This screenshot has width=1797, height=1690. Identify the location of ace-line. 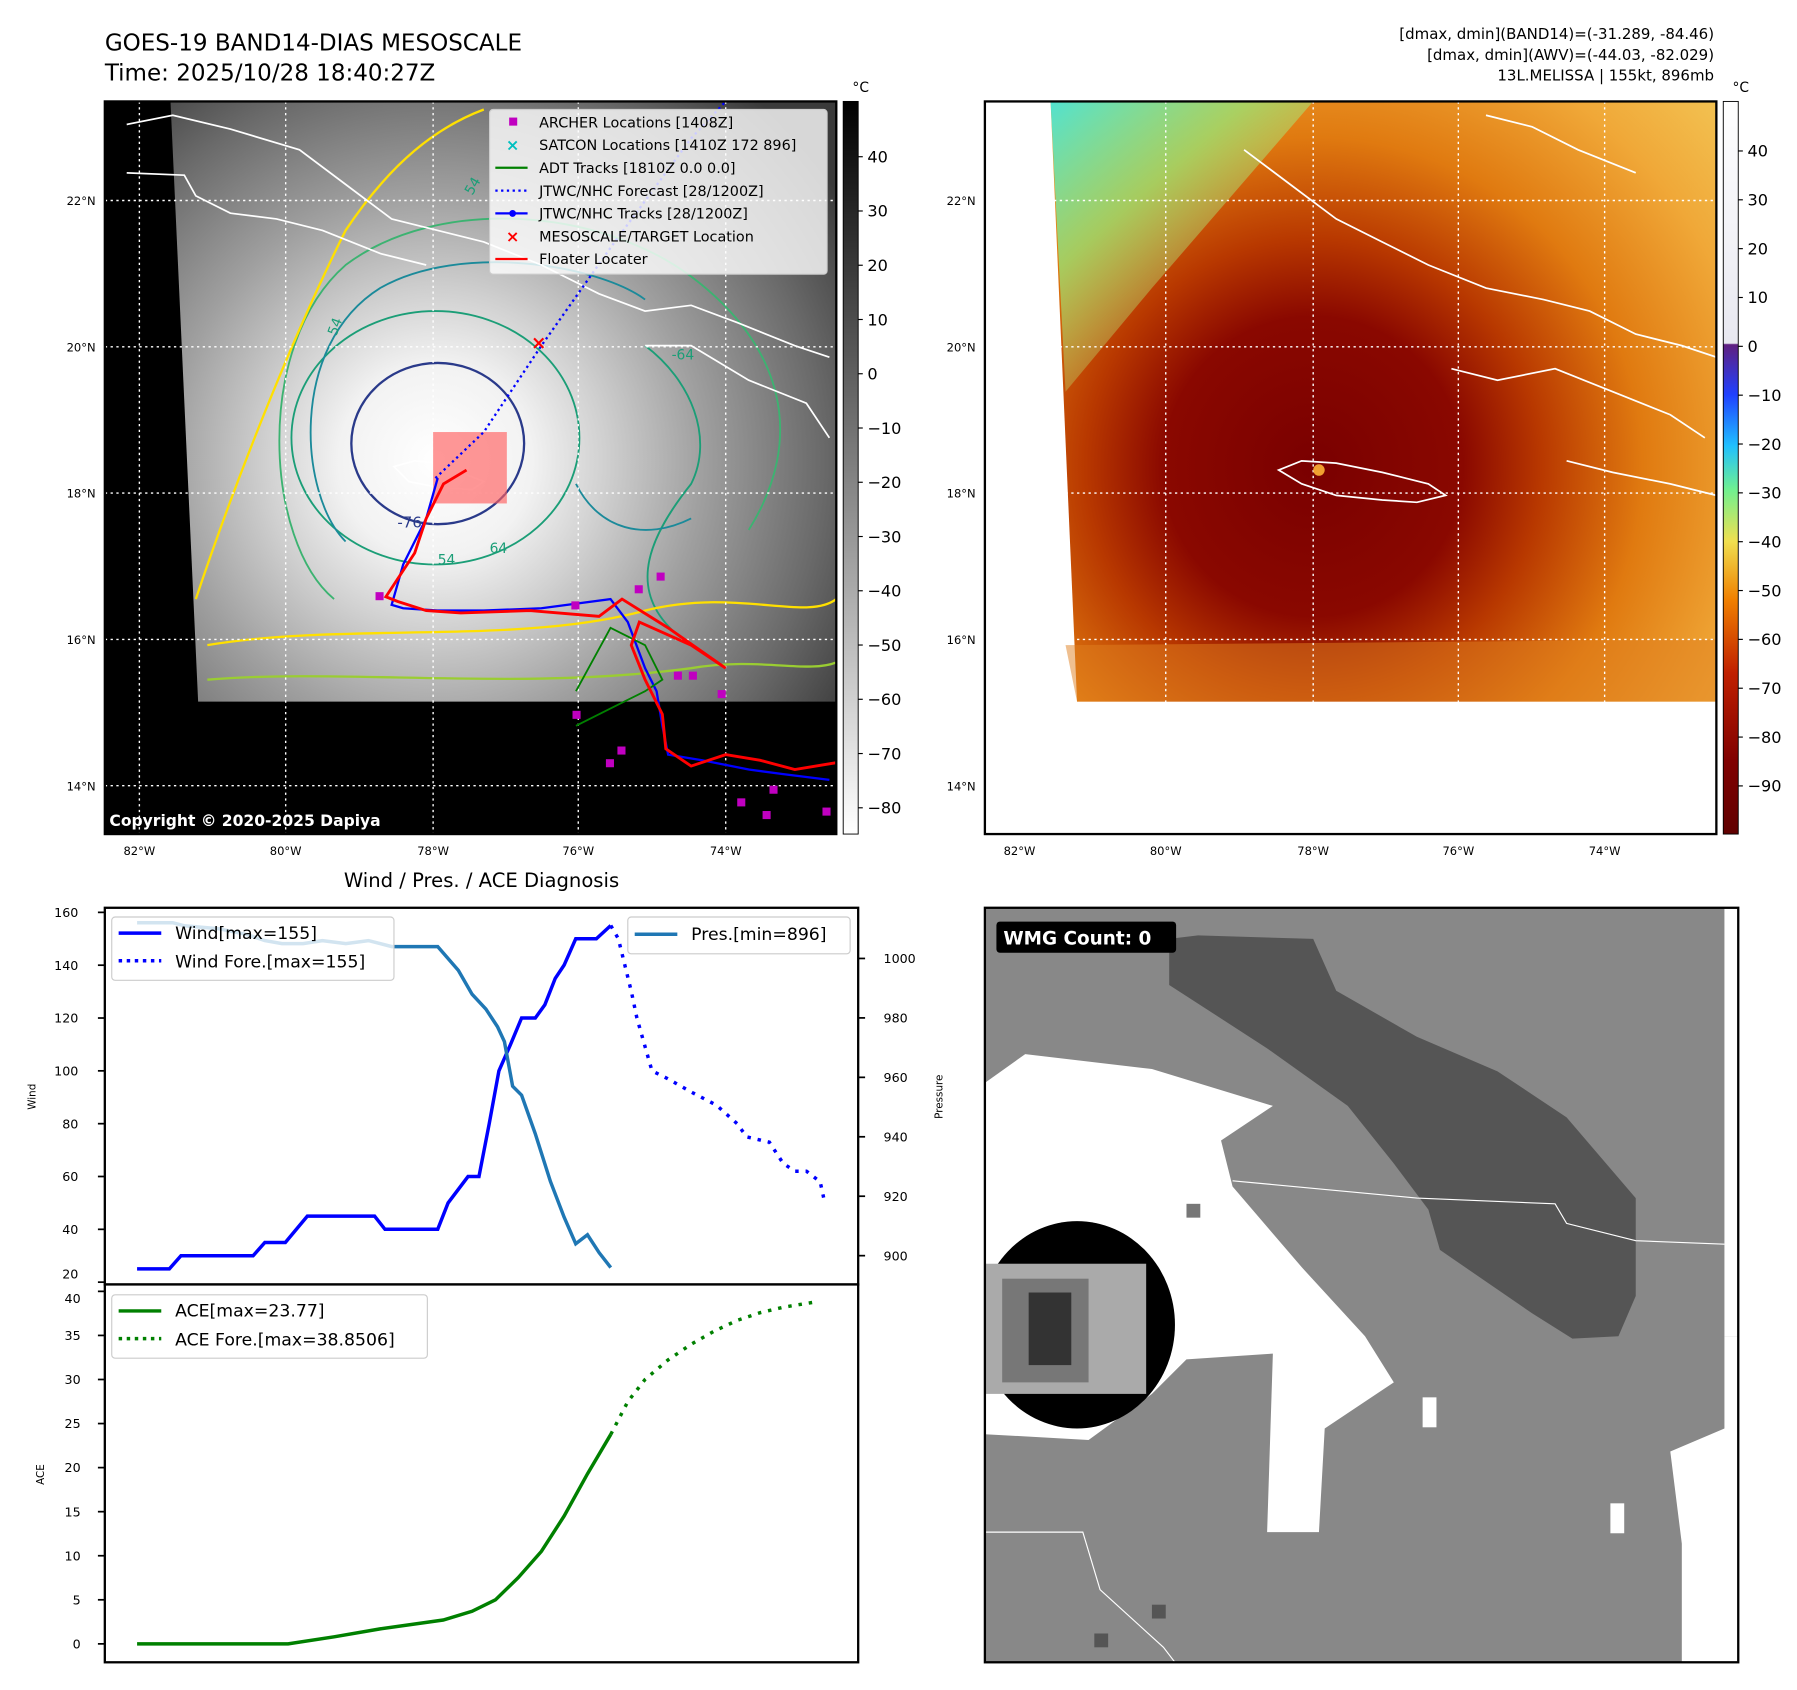
(375, 1539).